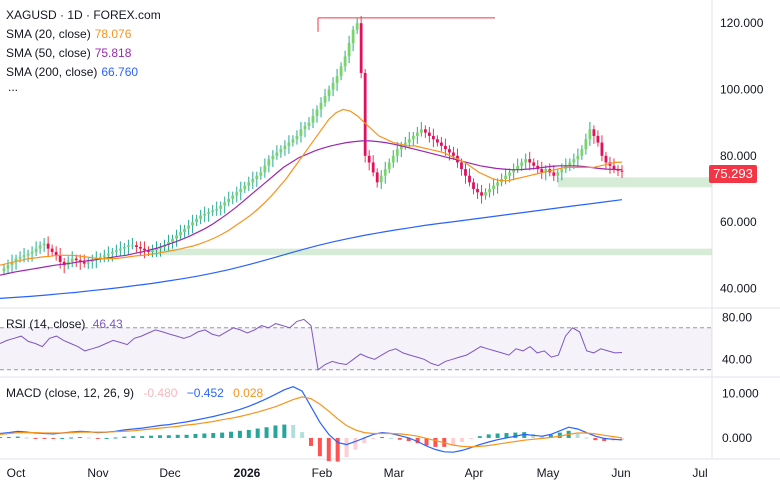 The height and width of the screenshot is (493, 780). What do you see at coordinates (16, 473) in the screenshot?
I see `time-tick-label: Oct` at bounding box center [16, 473].